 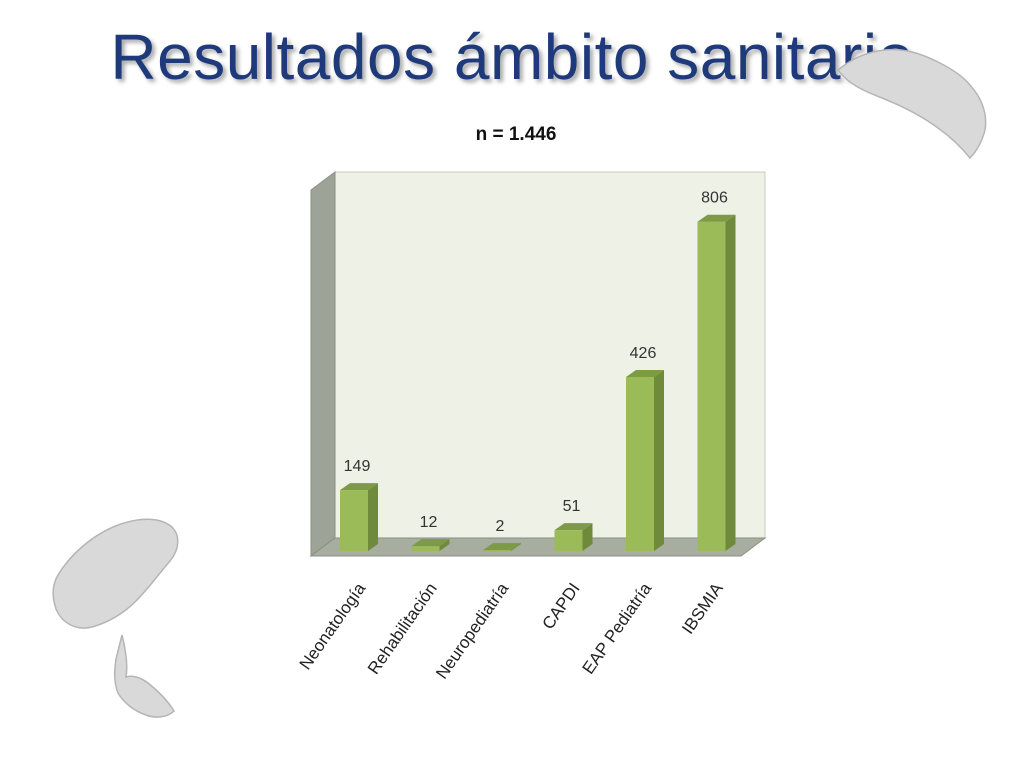 What do you see at coordinates (911, 104) in the screenshot?
I see `menorca-island-icon` at bounding box center [911, 104].